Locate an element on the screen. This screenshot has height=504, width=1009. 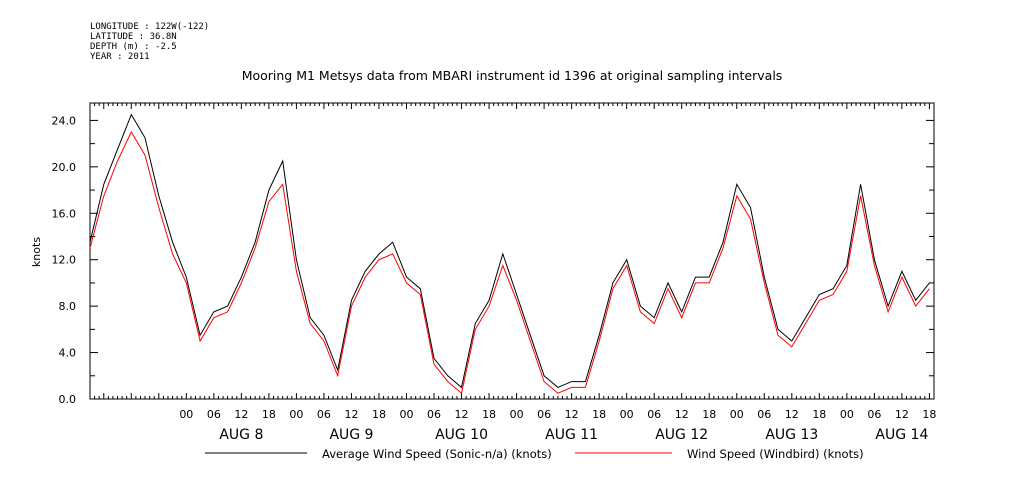
y-tick-label: 24.0 is located at coordinates (64, 120).